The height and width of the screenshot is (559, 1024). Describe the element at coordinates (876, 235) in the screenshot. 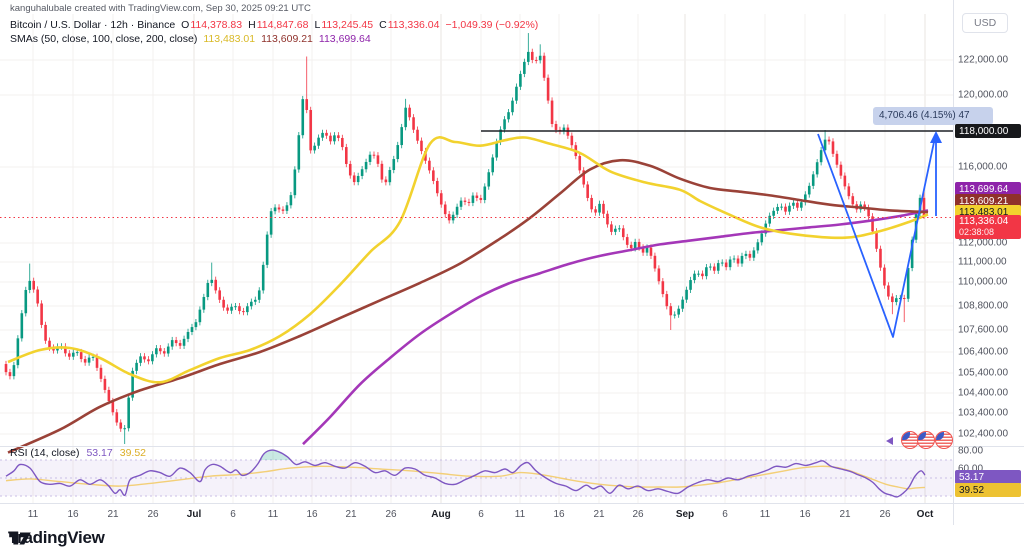

I see `trend-zigzag-drawing` at that location.